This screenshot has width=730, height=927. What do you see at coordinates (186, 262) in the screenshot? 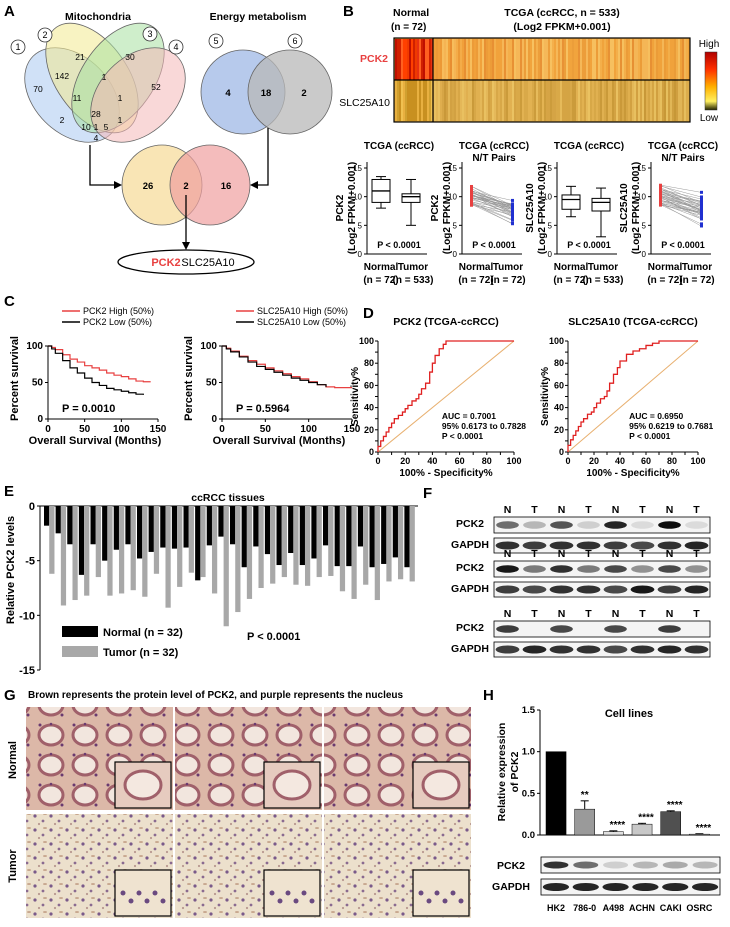
I see `result-genes-ellipse` at bounding box center [186, 262].